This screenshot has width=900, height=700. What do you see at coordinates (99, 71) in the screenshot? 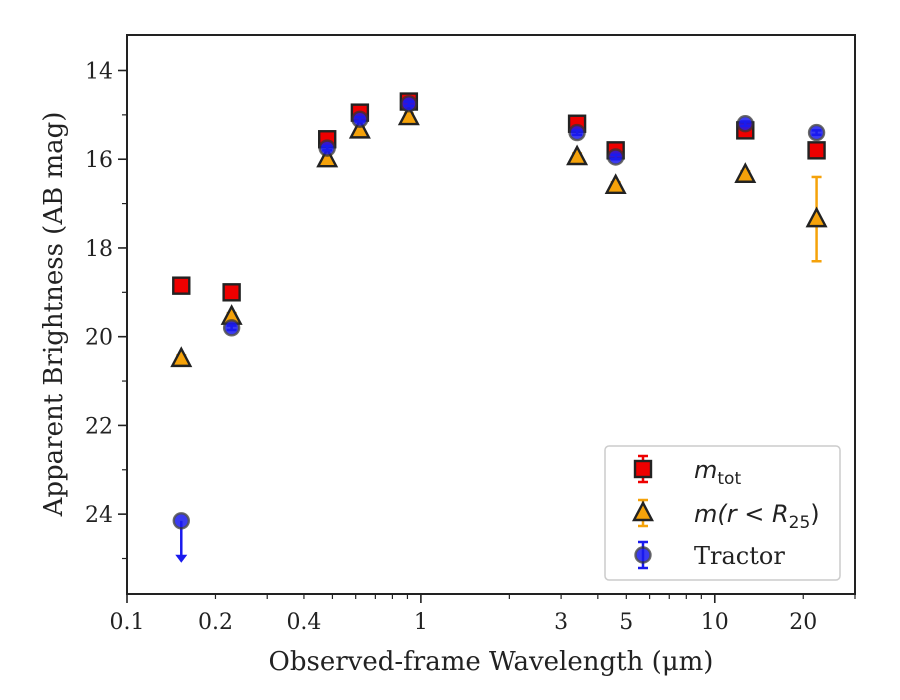
I see `y-tick-label: 14` at bounding box center [99, 71].